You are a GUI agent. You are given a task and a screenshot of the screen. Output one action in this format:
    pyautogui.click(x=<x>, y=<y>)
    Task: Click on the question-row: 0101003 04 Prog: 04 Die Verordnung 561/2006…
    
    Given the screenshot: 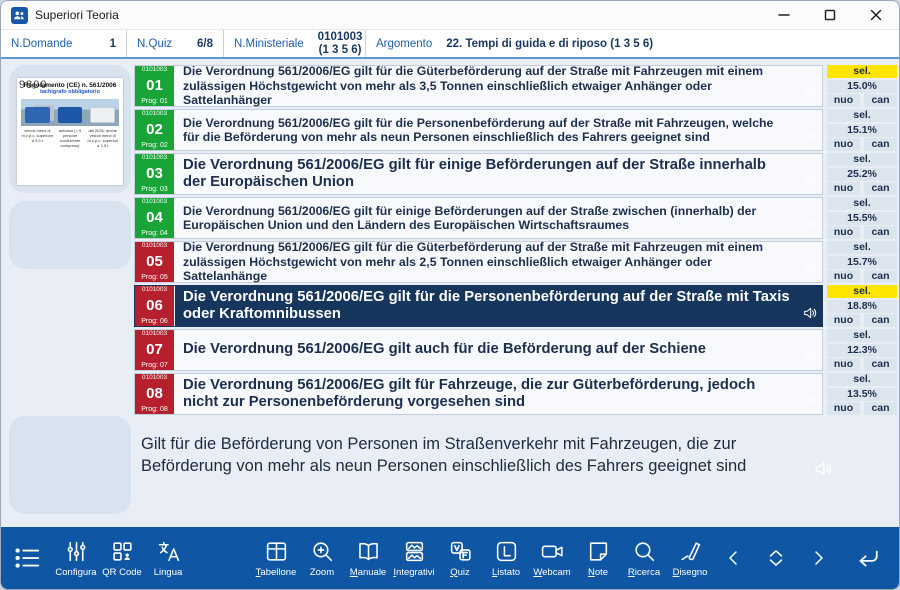 What is the action you would take?
    pyautogui.click(x=478, y=218)
    